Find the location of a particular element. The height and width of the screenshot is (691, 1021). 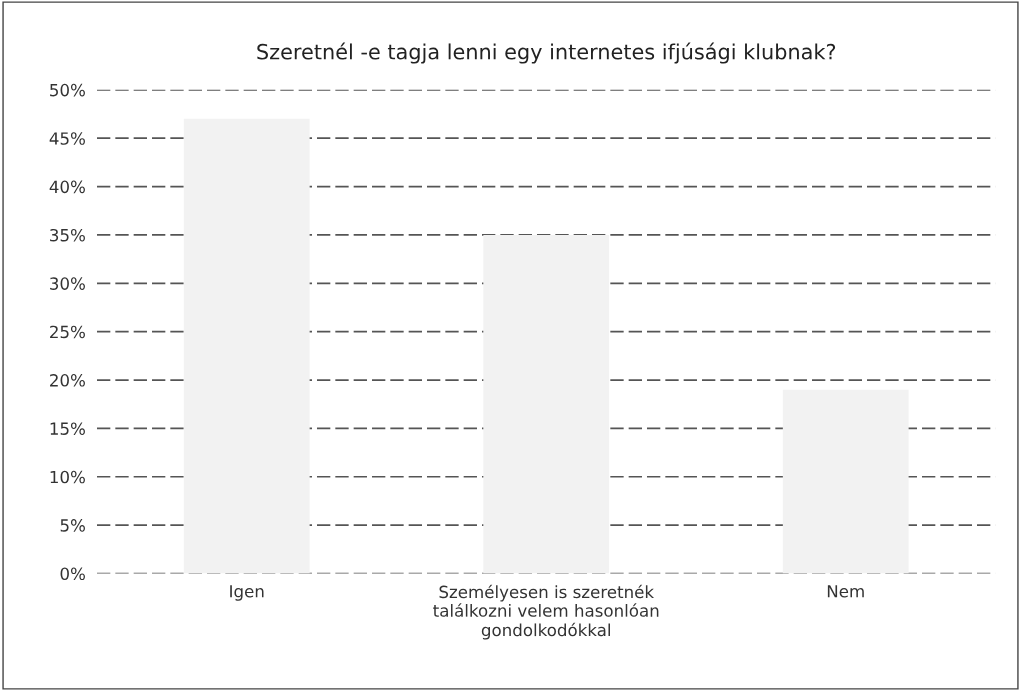

y-tick-label: 0% is located at coordinates (72, 574).